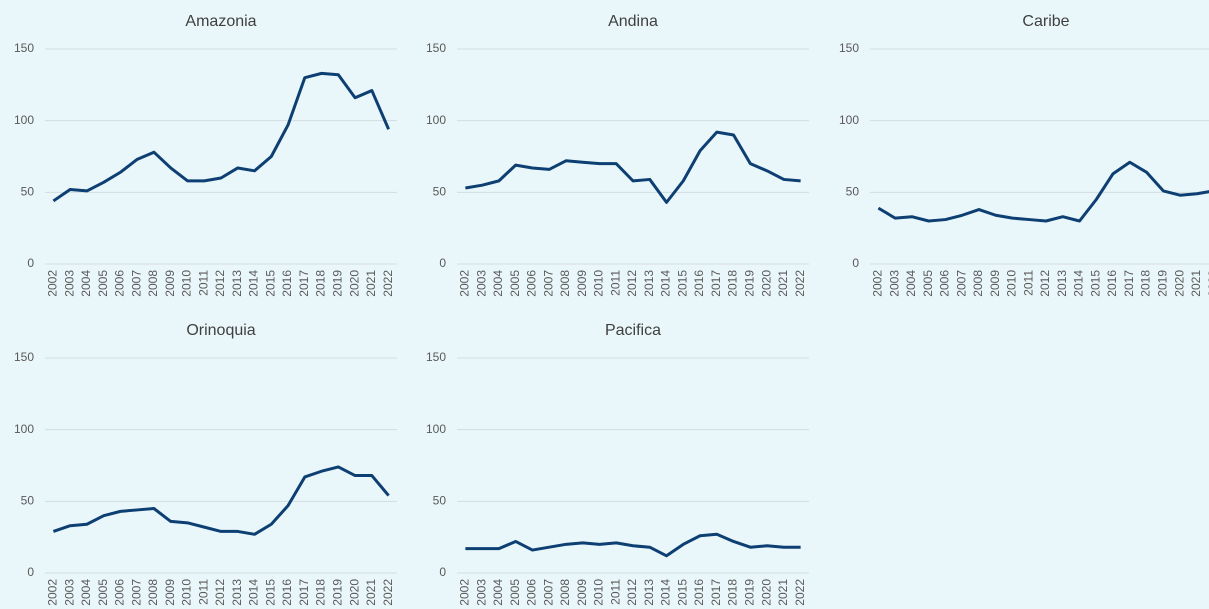  What do you see at coordinates (220, 330) in the screenshot?
I see `chart-title: Orinoquia` at bounding box center [220, 330].